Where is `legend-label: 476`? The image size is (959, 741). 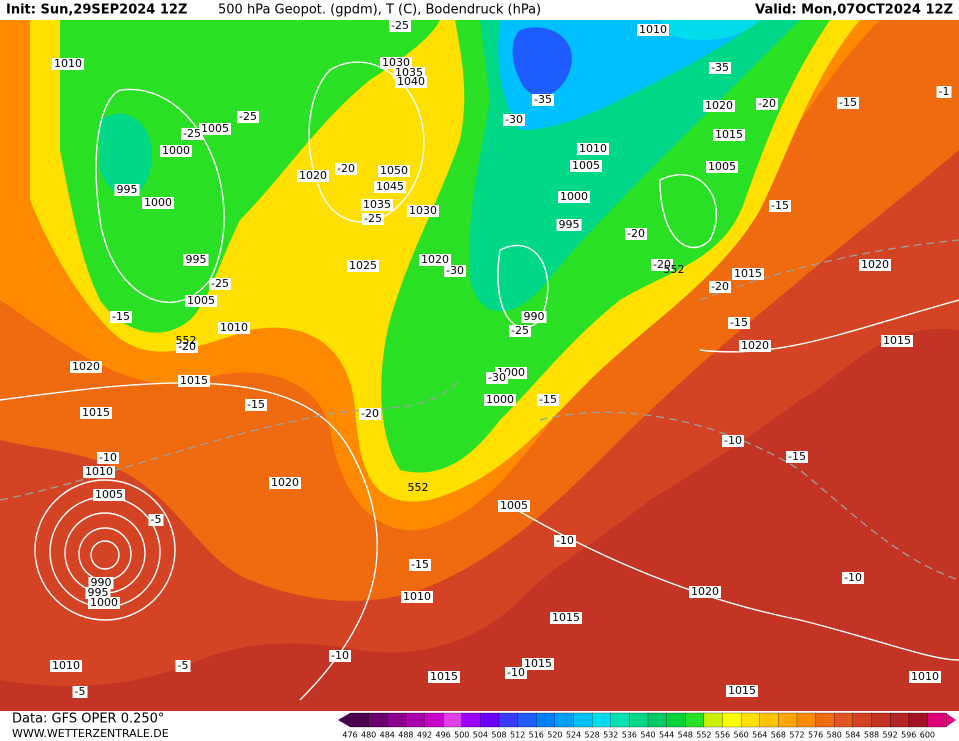
legend-label: 476 is located at coordinates (349, 735).